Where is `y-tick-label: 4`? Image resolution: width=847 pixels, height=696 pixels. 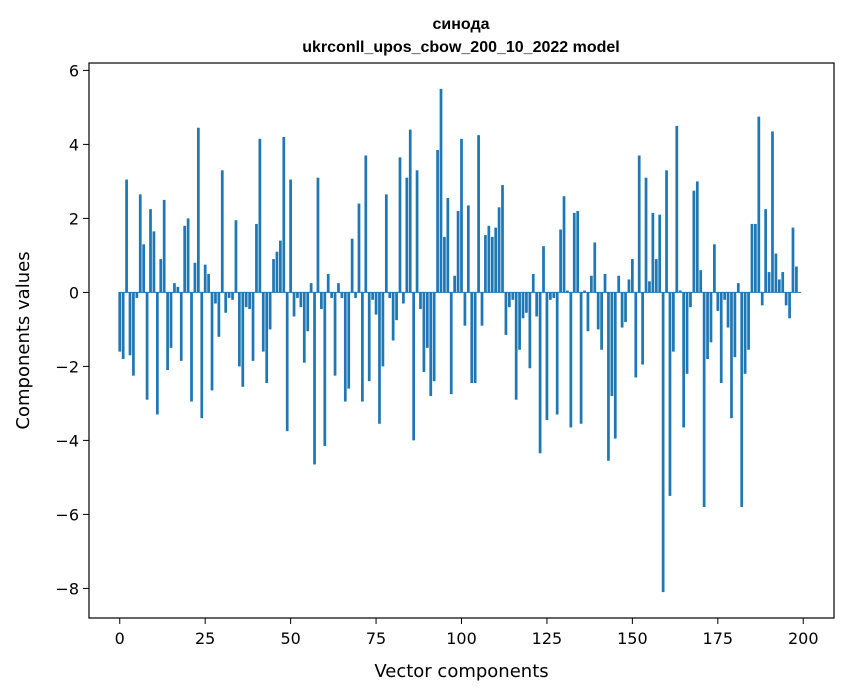 y-tick-label: 4 is located at coordinates (74, 144).